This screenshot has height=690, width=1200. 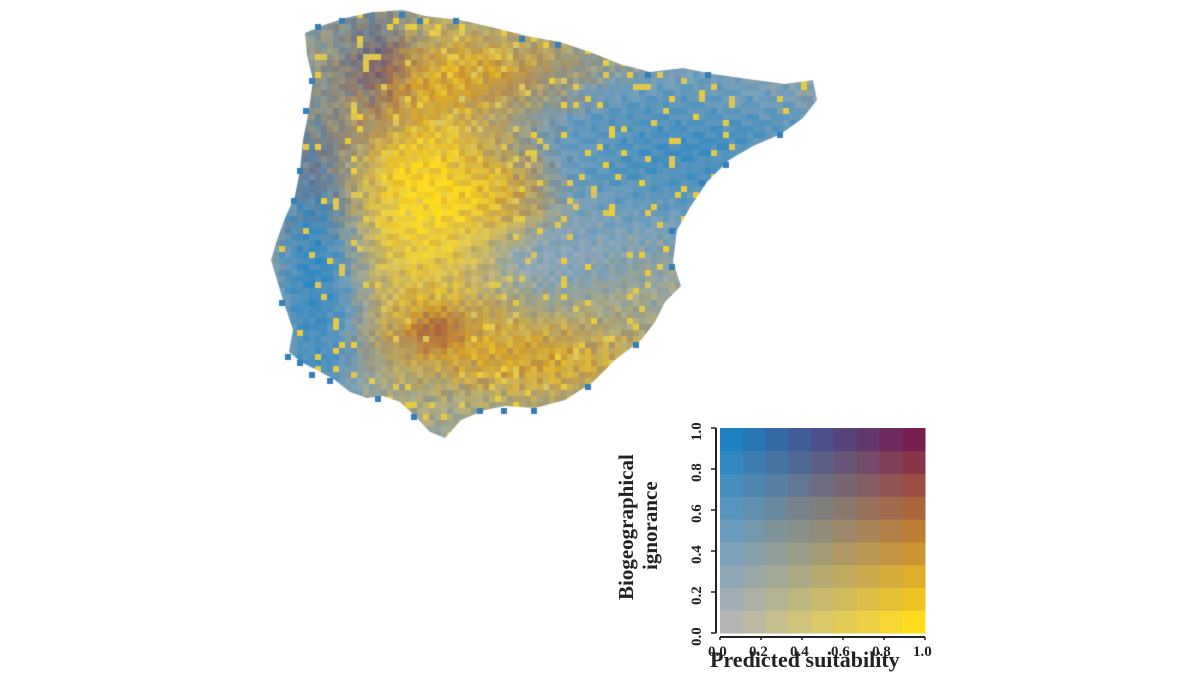 I want to click on y-tick-label: 0.2, so click(x=697, y=595).